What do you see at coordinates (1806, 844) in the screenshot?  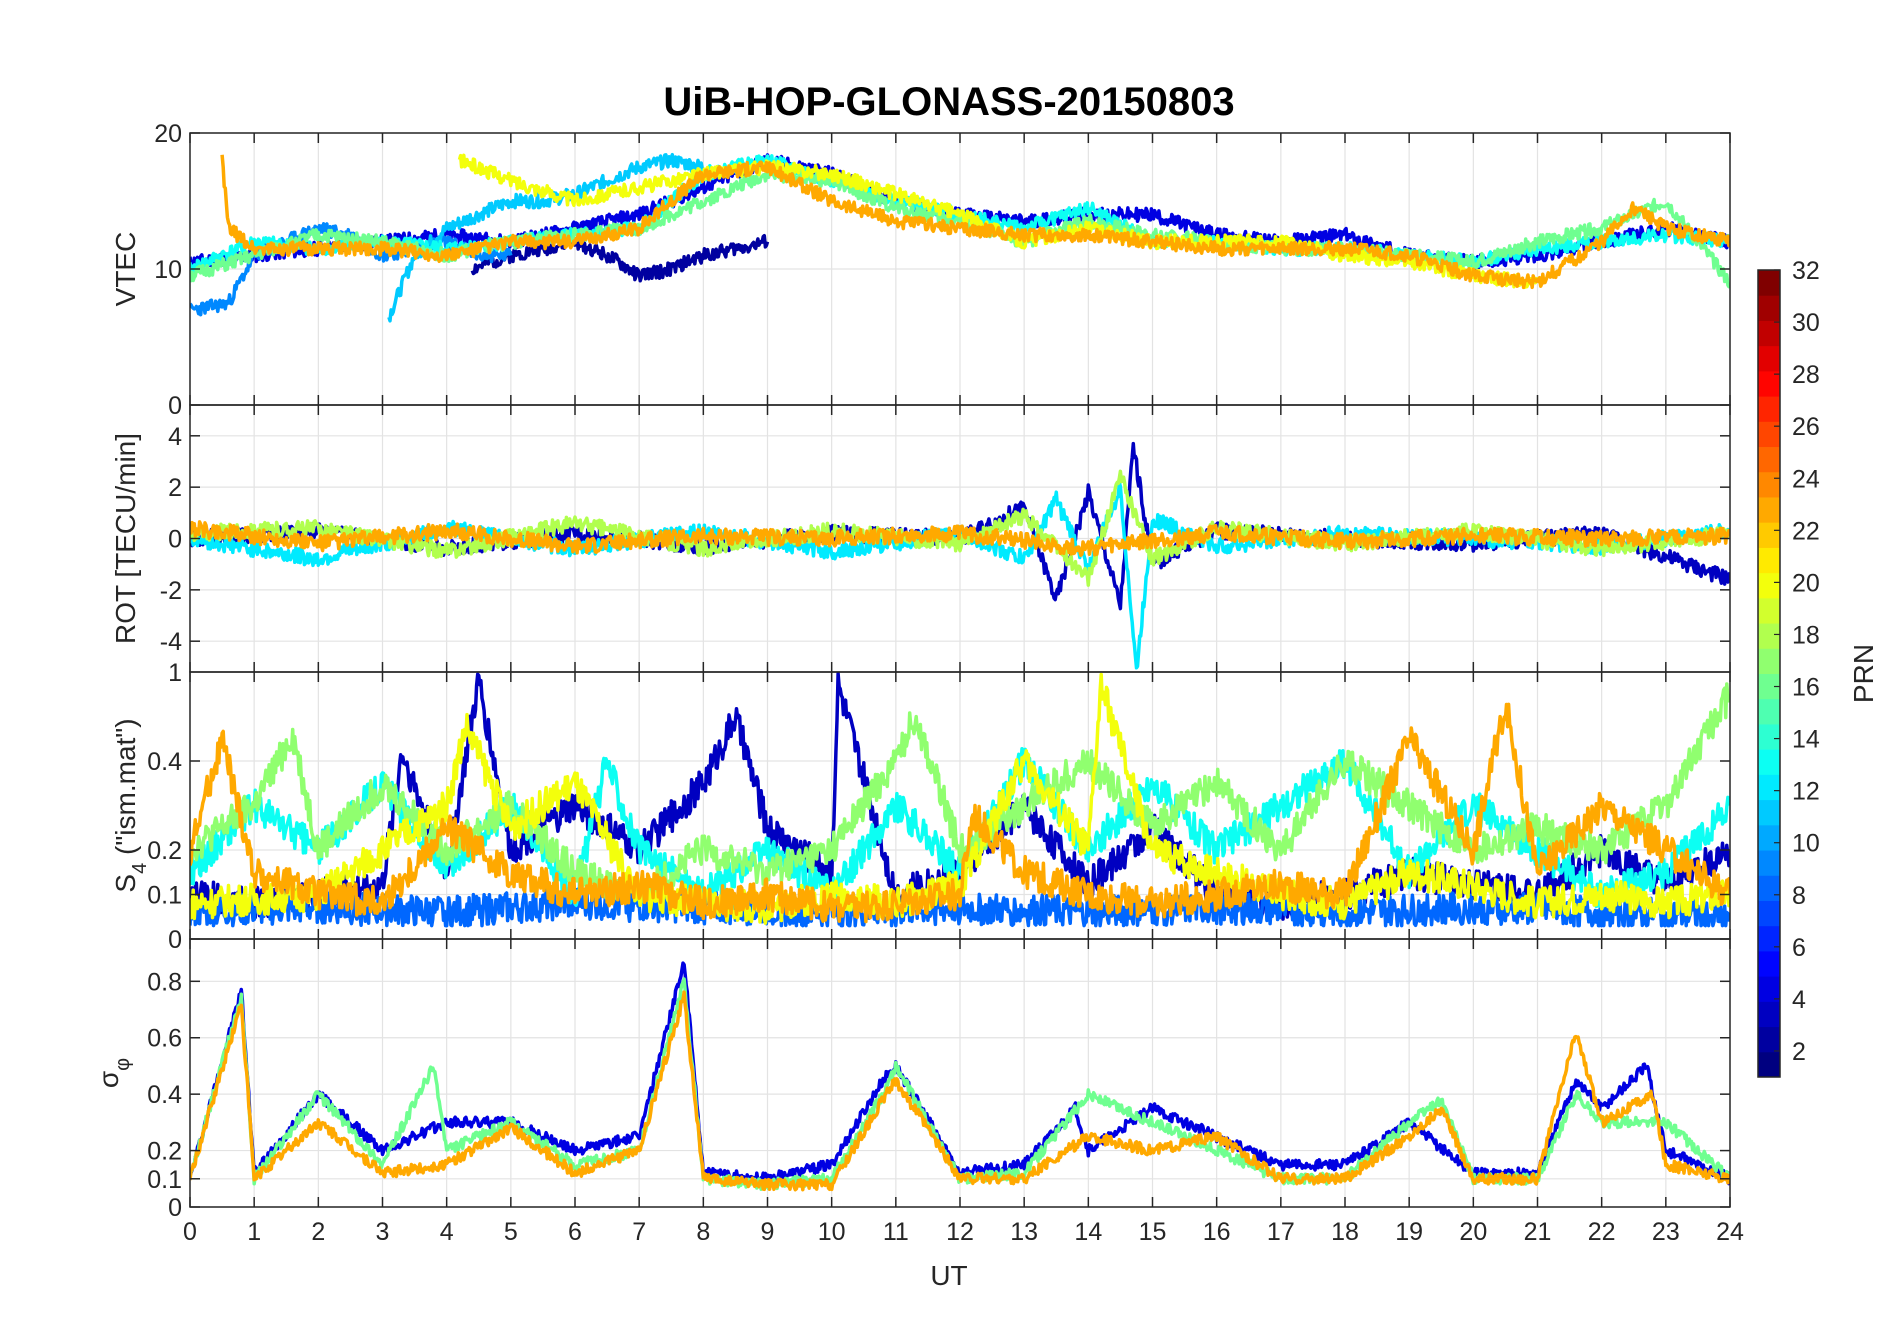 I see `colorbar-tick-label: 10` at bounding box center [1806, 844].